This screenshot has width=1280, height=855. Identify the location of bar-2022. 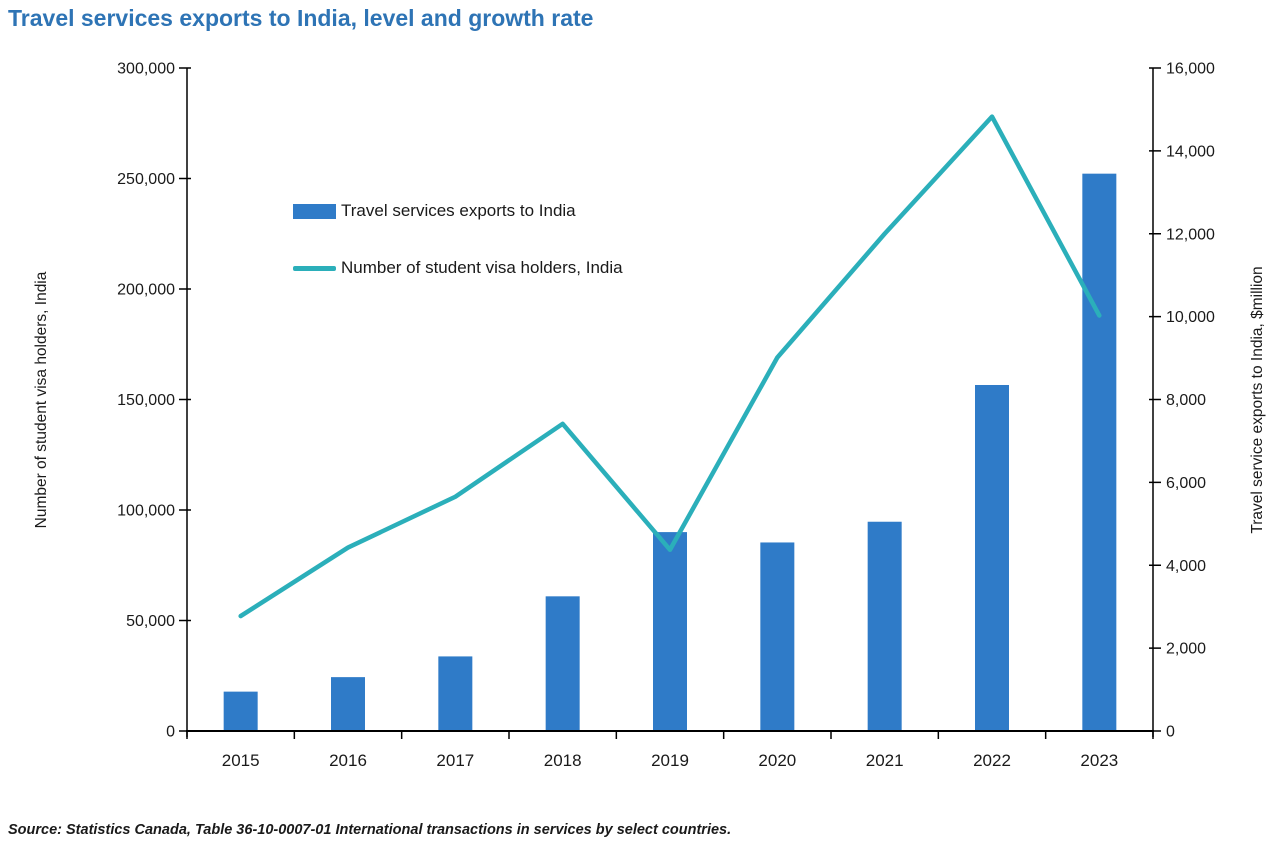
(992, 557).